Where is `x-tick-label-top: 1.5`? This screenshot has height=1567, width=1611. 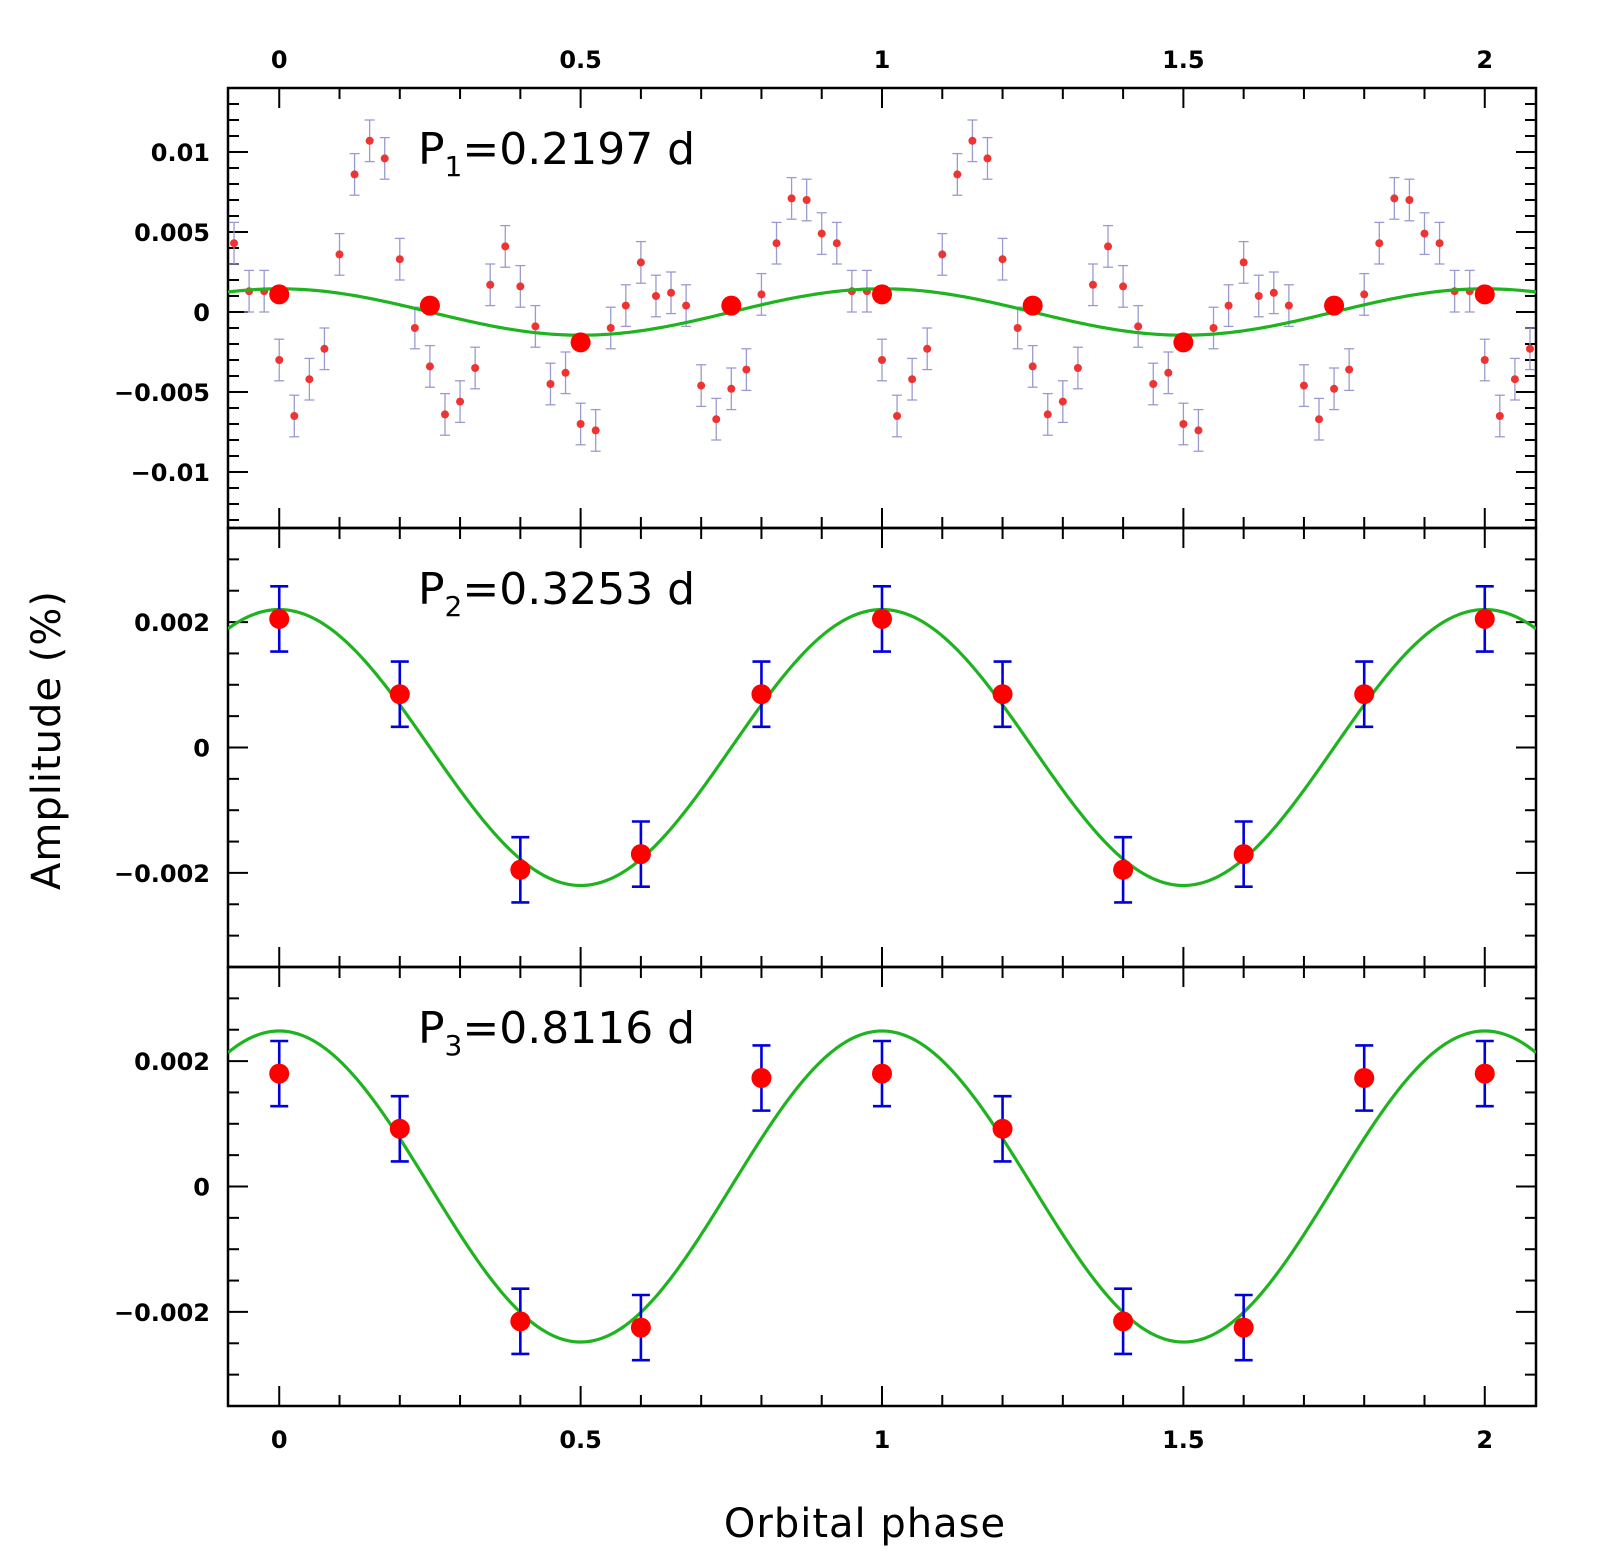 x-tick-label-top: 1.5 is located at coordinates (1183, 60).